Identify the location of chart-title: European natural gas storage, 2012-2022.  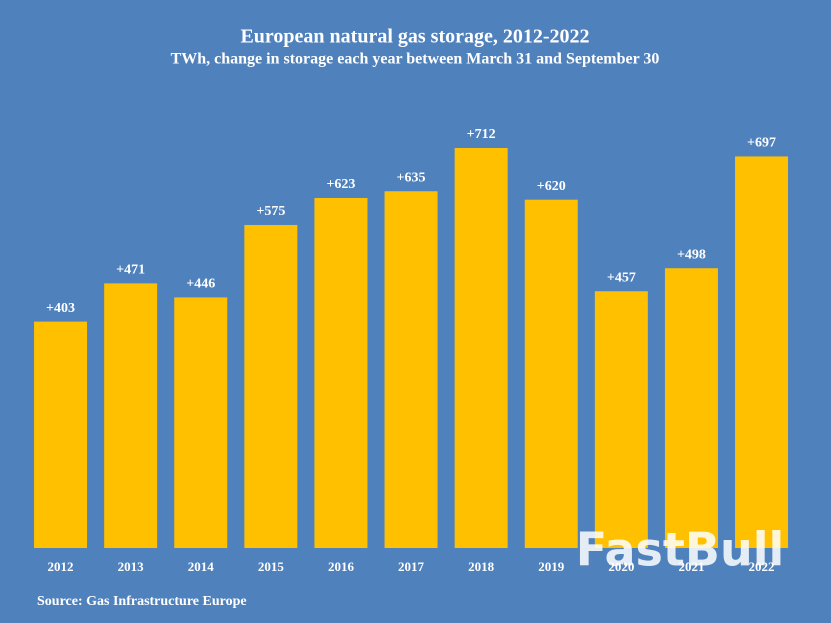
(414, 37).